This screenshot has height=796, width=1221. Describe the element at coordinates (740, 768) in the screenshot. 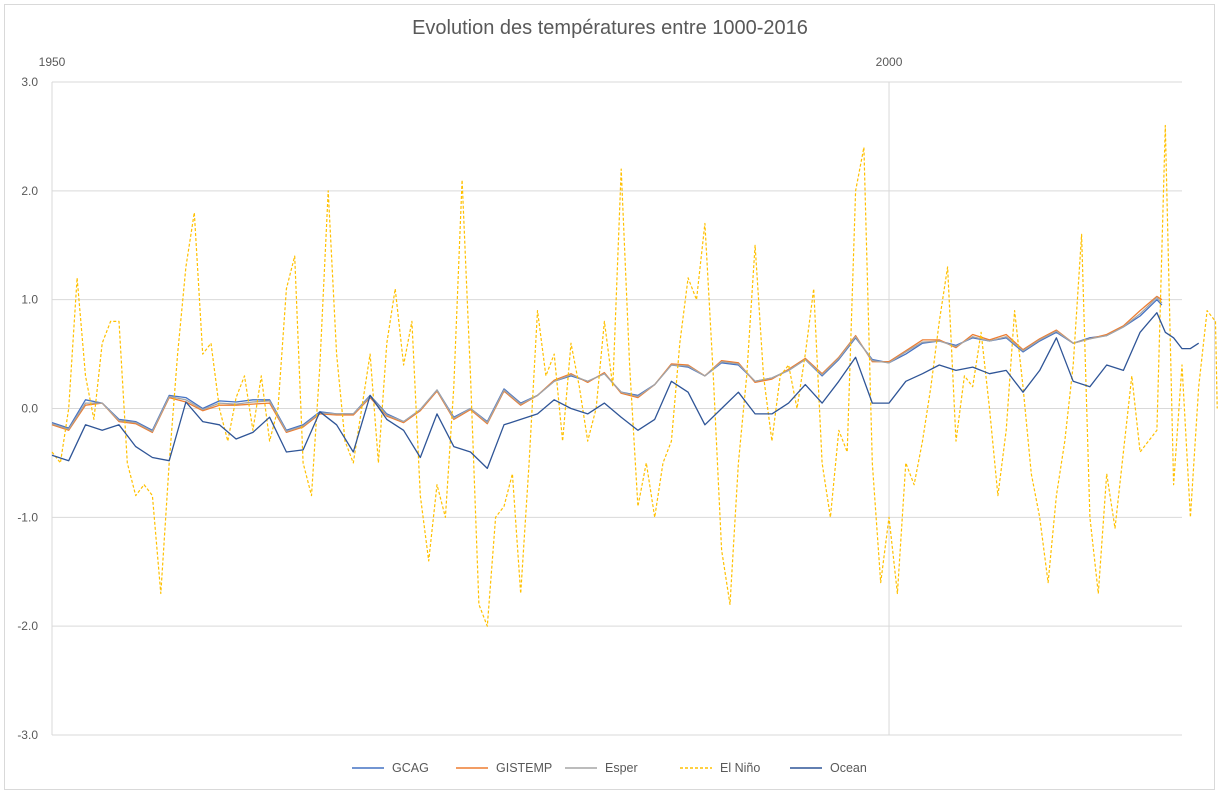

I see `legend-label: El Niño` at that location.